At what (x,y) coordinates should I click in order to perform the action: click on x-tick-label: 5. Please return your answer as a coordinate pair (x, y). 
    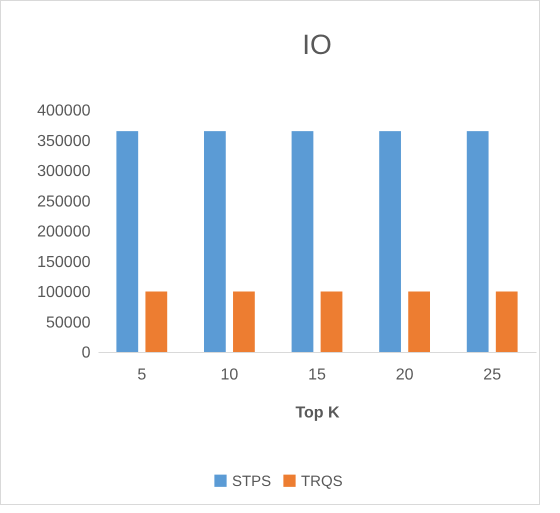
    Looking at the image, I should click on (141, 375).